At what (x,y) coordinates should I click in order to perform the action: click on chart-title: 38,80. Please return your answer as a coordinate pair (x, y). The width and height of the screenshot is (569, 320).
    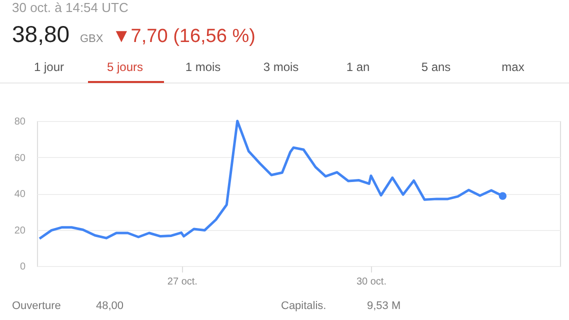
    Looking at the image, I should click on (41, 34).